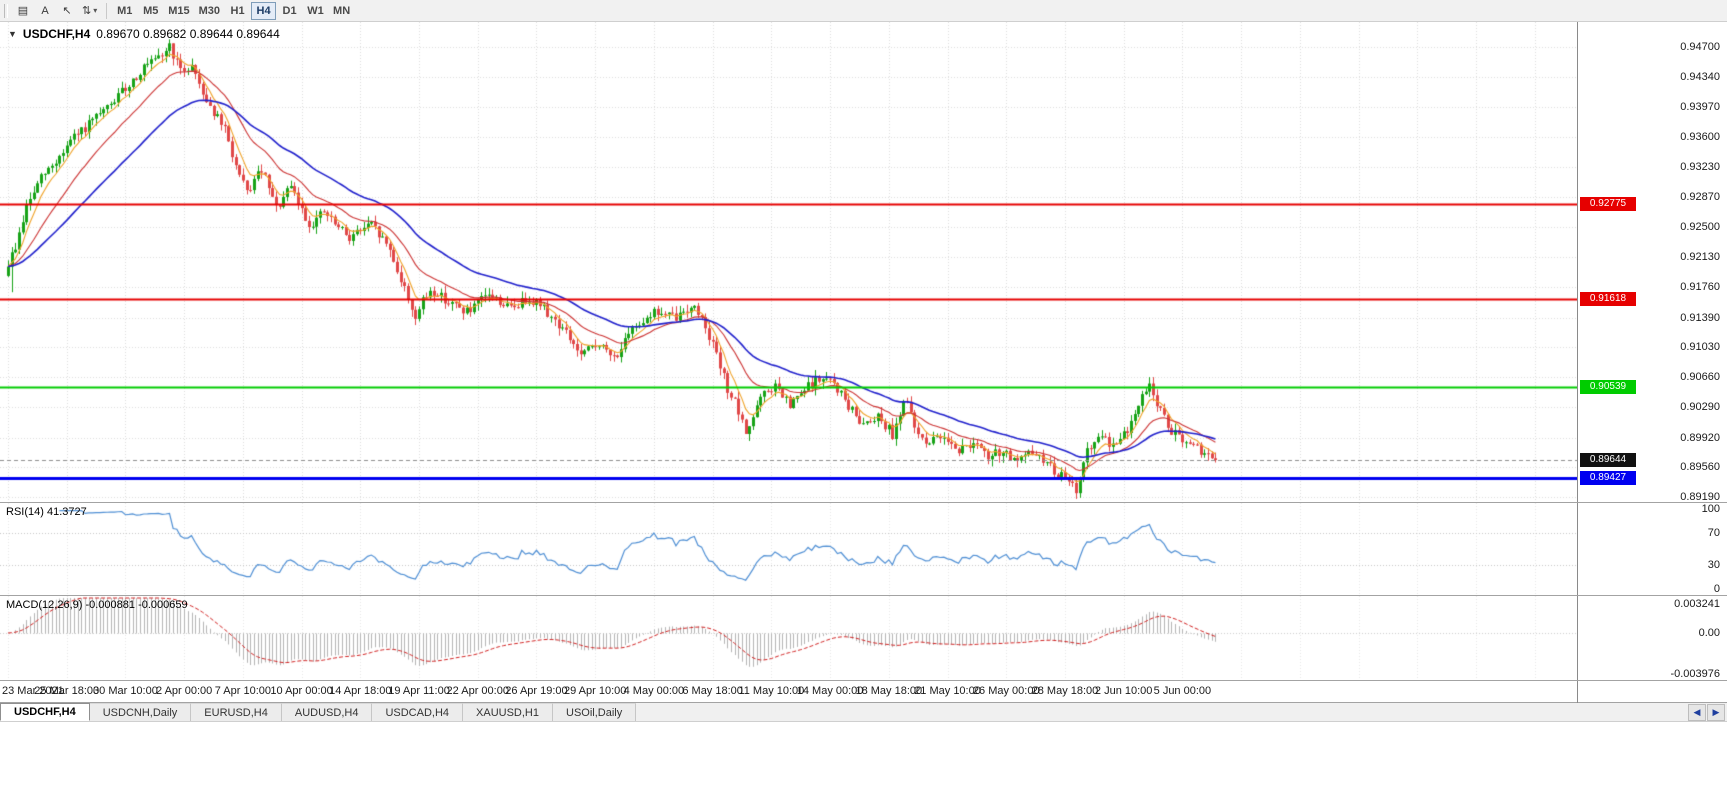 This screenshot has width=1727, height=793. I want to click on price-tick-label: 0.92500, so click(1700, 226).